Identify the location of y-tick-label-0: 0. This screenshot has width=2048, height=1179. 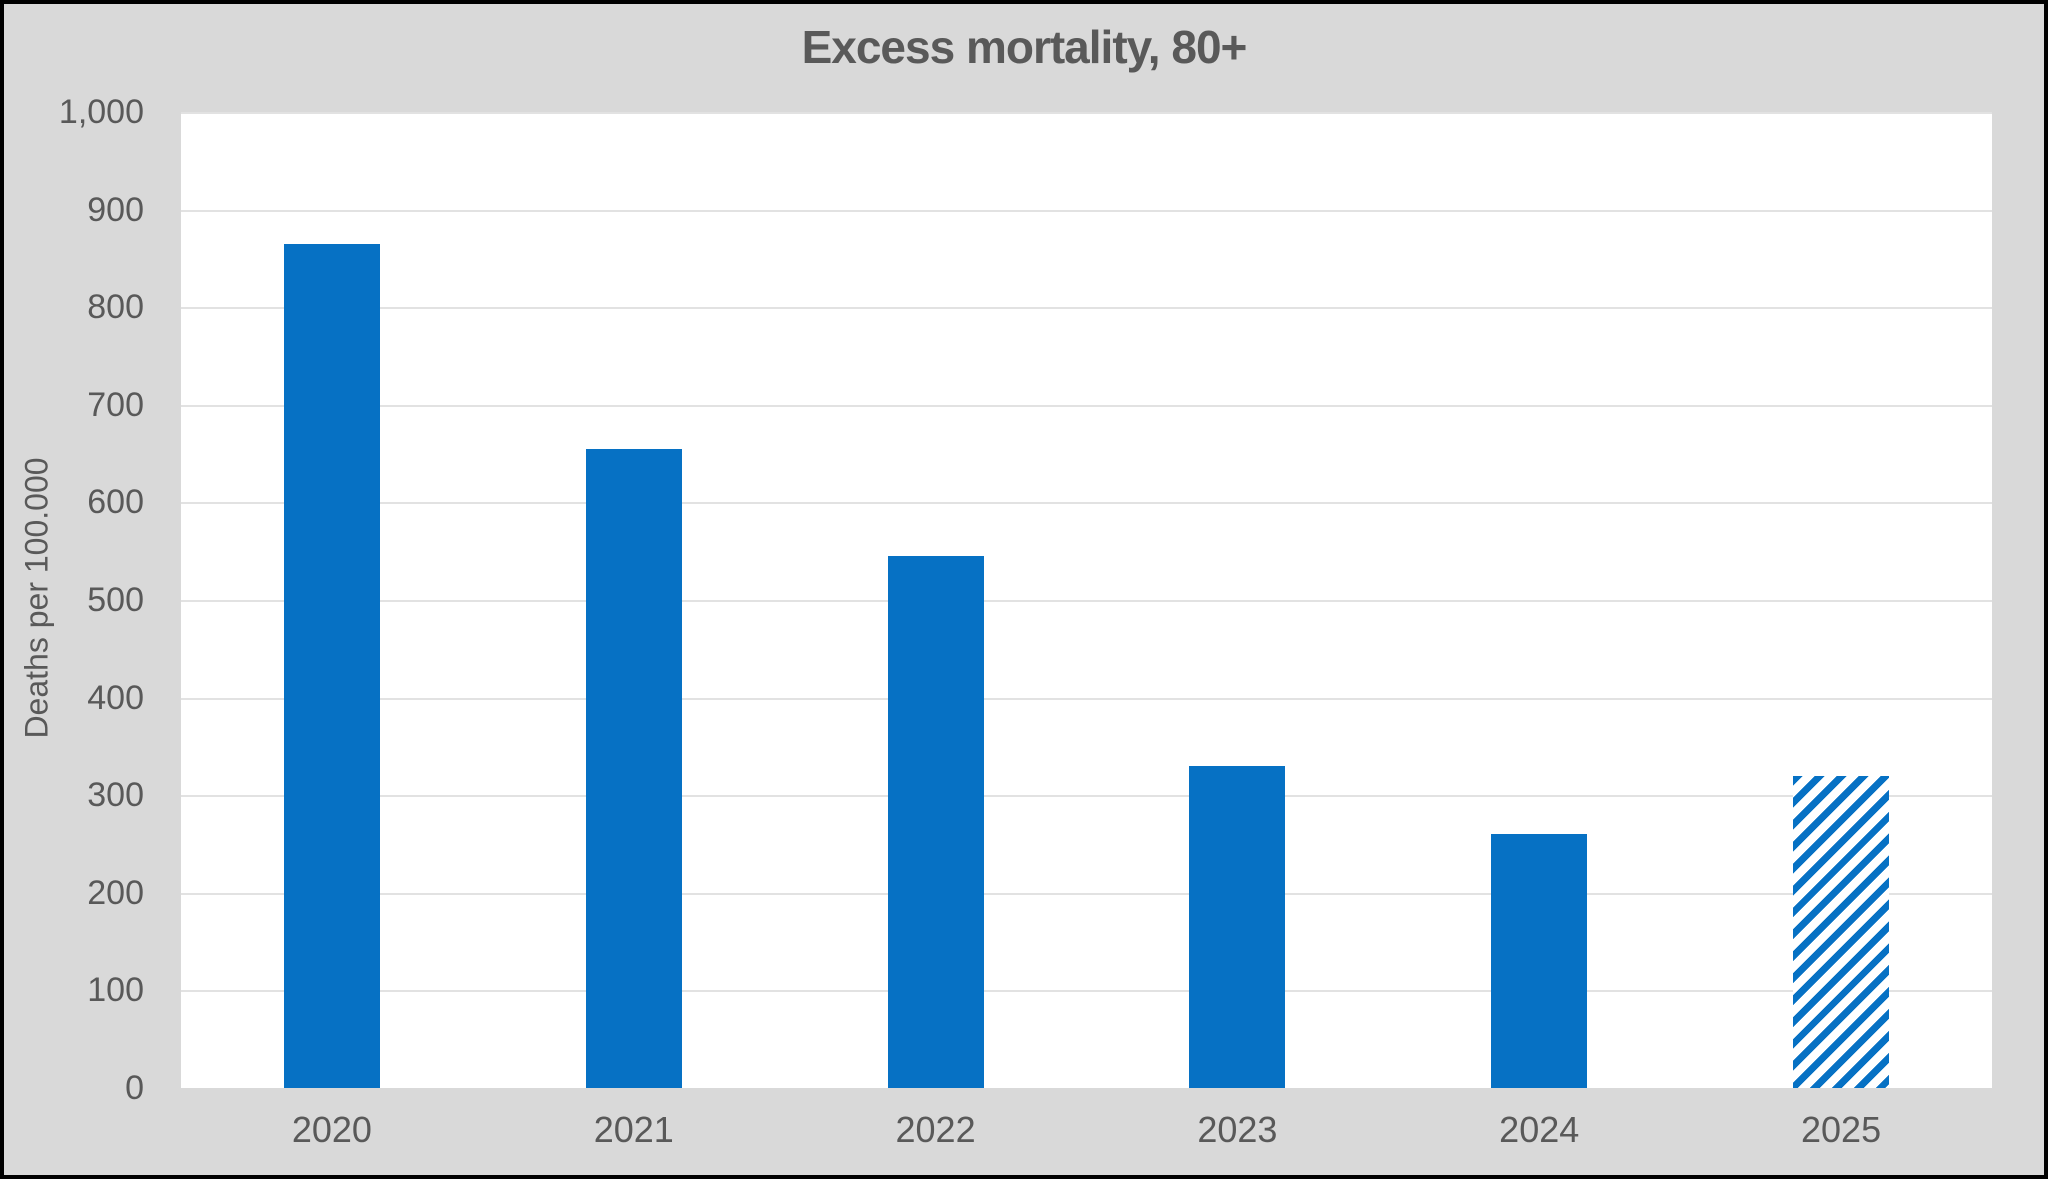
(134, 1088).